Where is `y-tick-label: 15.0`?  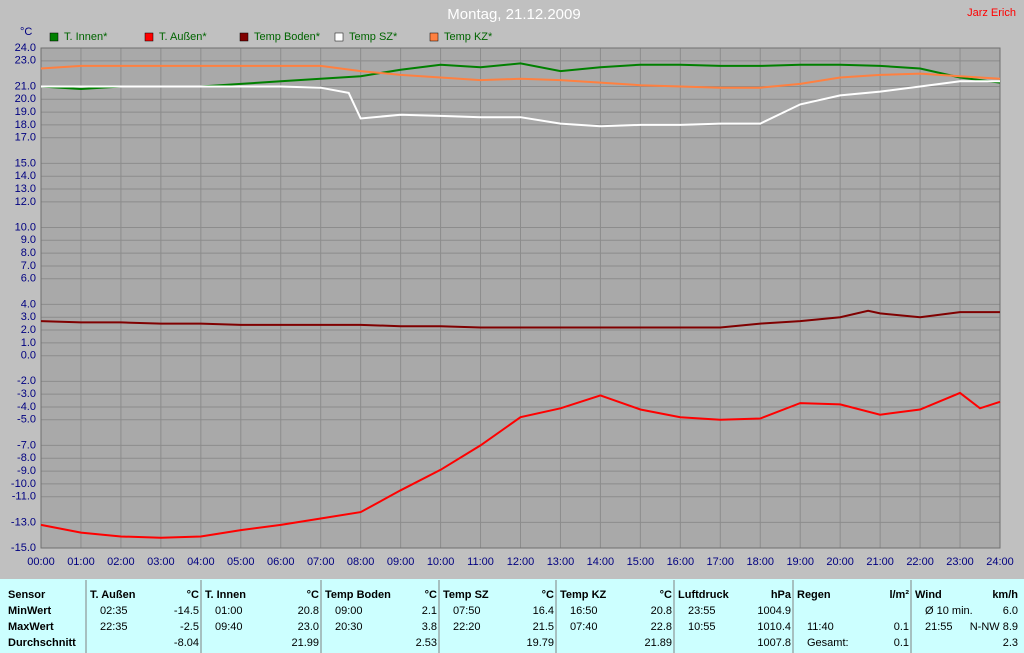
y-tick-label: 15.0 is located at coordinates (25, 163).